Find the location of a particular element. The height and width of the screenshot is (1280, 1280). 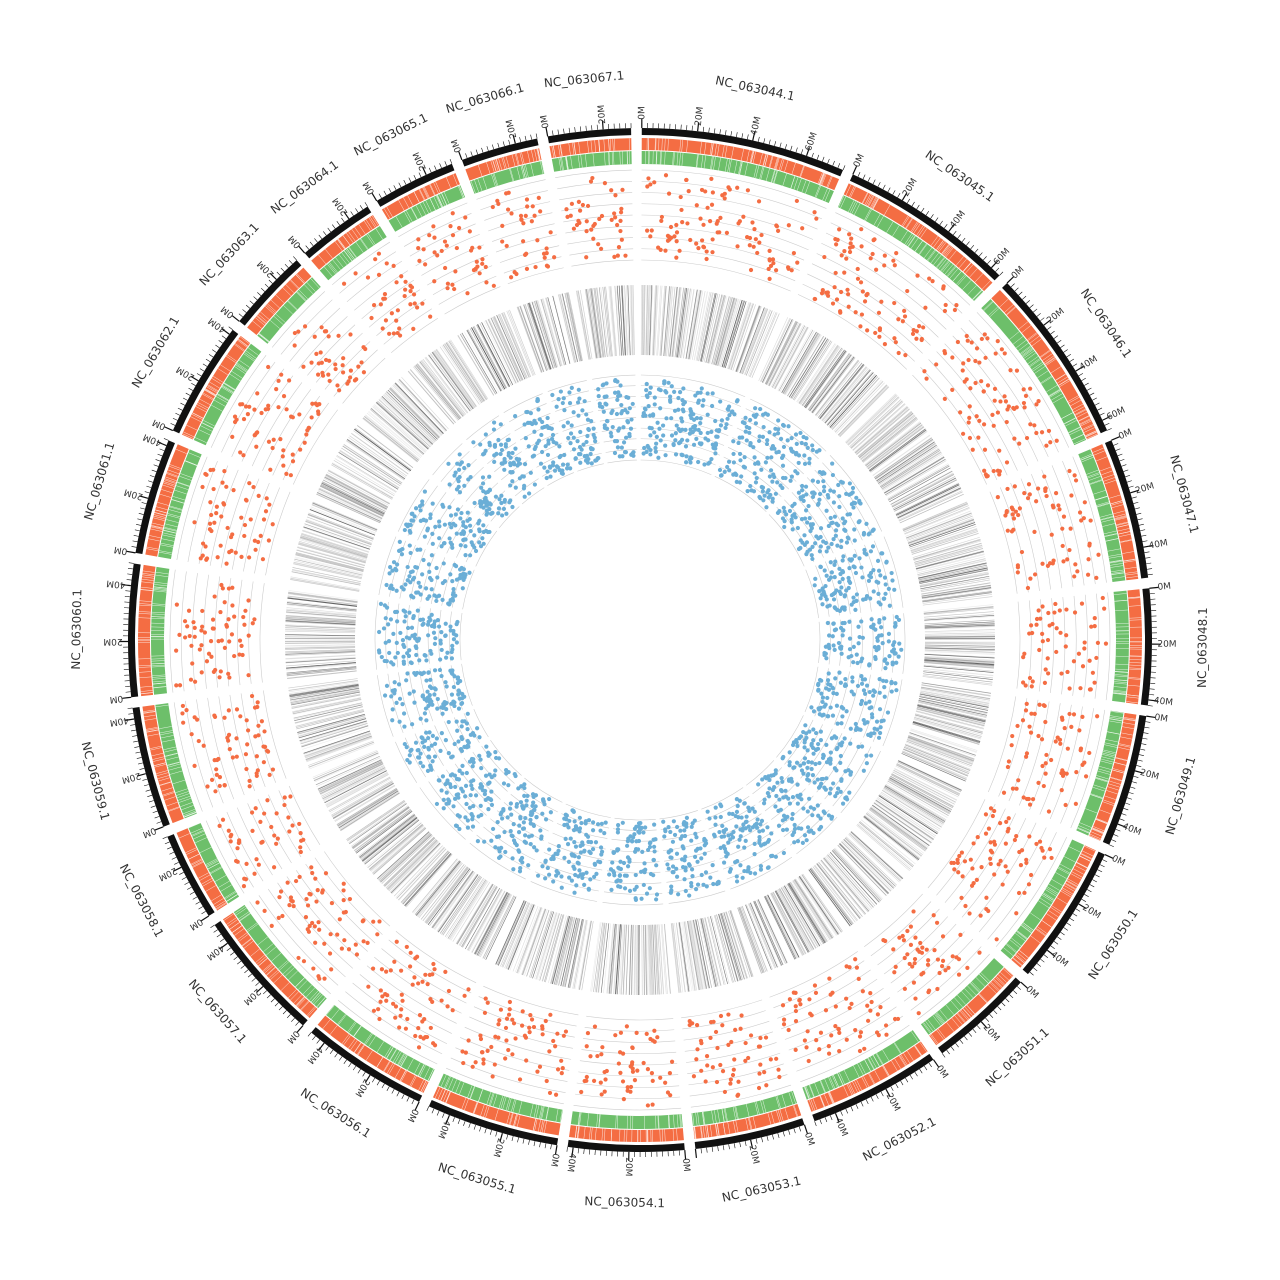

density-band is located at coordinates (626, 1120).